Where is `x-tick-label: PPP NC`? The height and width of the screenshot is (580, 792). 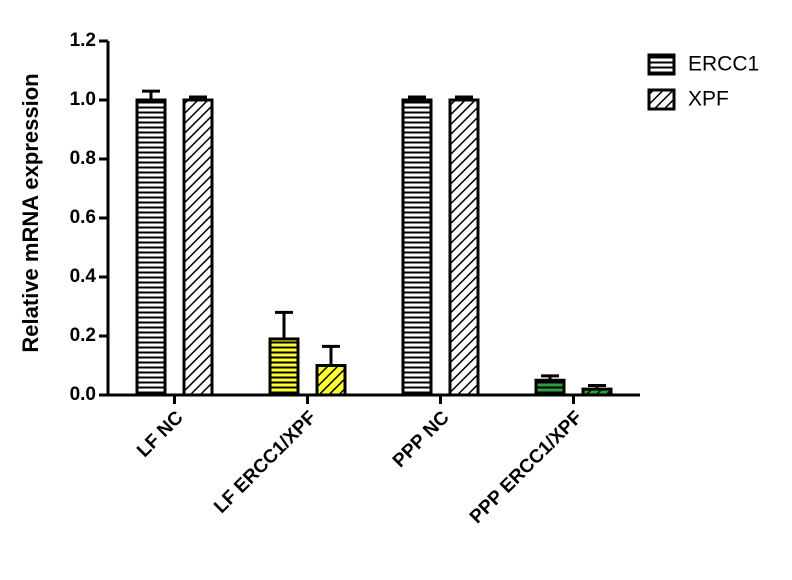 x-tick-label: PPP NC is located at coordinates (421, 439).